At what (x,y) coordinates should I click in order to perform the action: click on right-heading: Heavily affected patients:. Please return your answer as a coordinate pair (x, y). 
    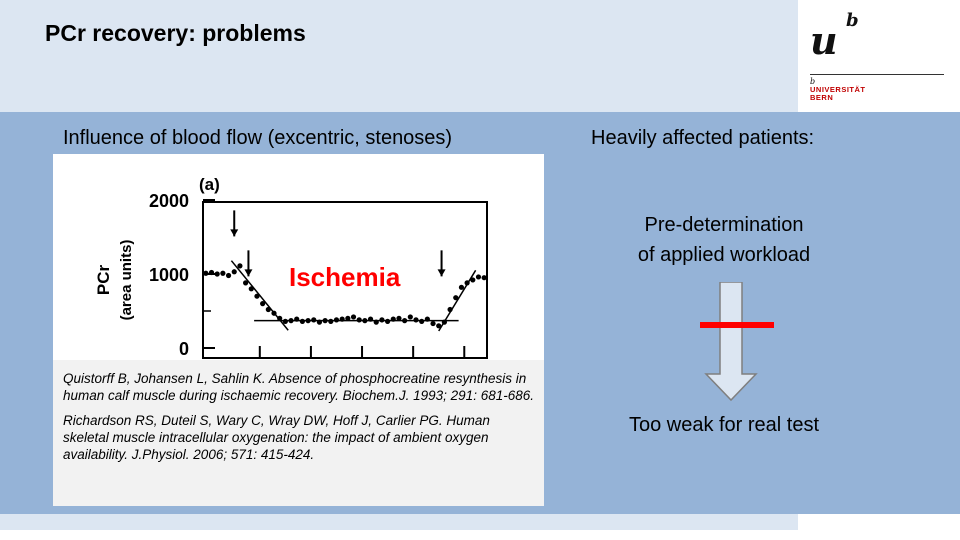
    Looking at the image, I should click on (703, 138).